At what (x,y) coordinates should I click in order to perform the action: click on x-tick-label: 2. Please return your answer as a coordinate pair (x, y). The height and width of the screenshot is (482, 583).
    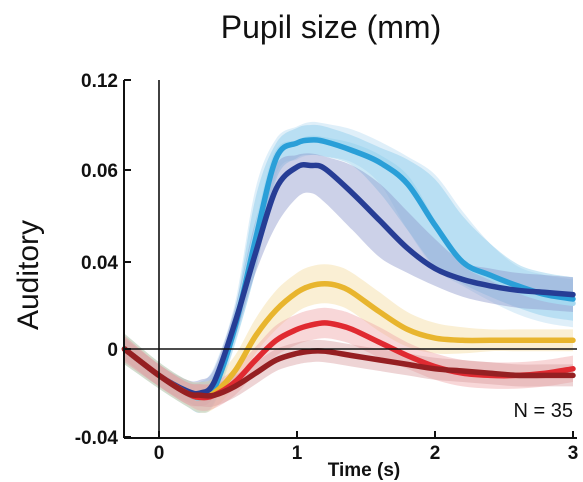
    Looking at the image, I should click on (435, 453).